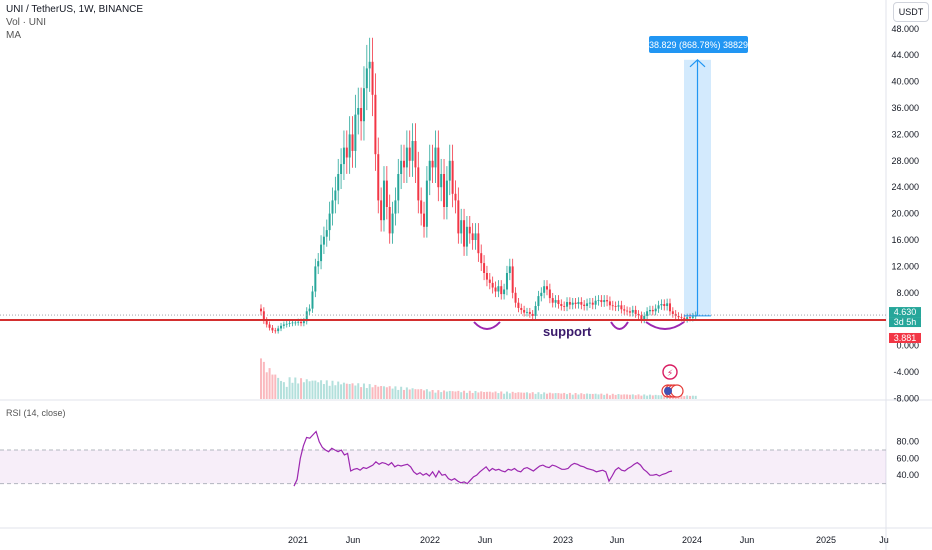 Image resolution: width=932 pixels, height=550 pixels. What do you see at coordinates (677, 391) in the screenshot?
I see `economic-event-icon` at bounding box center [677, 391].